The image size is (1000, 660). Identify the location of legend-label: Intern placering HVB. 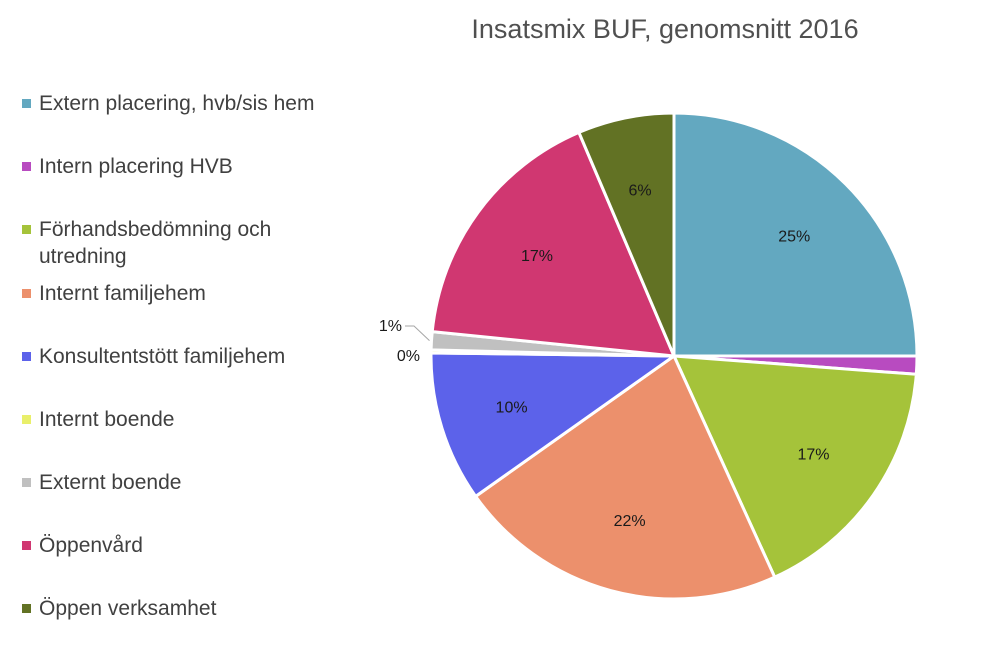
(136, 166).